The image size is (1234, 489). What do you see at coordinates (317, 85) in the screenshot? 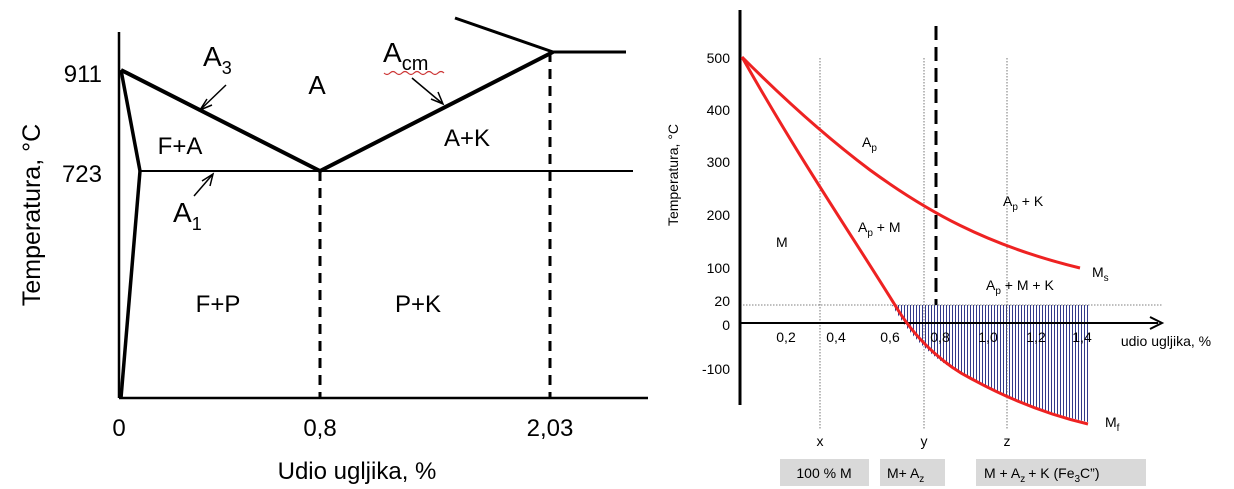
I see `region-a: A` at bounding box center [317, 85].